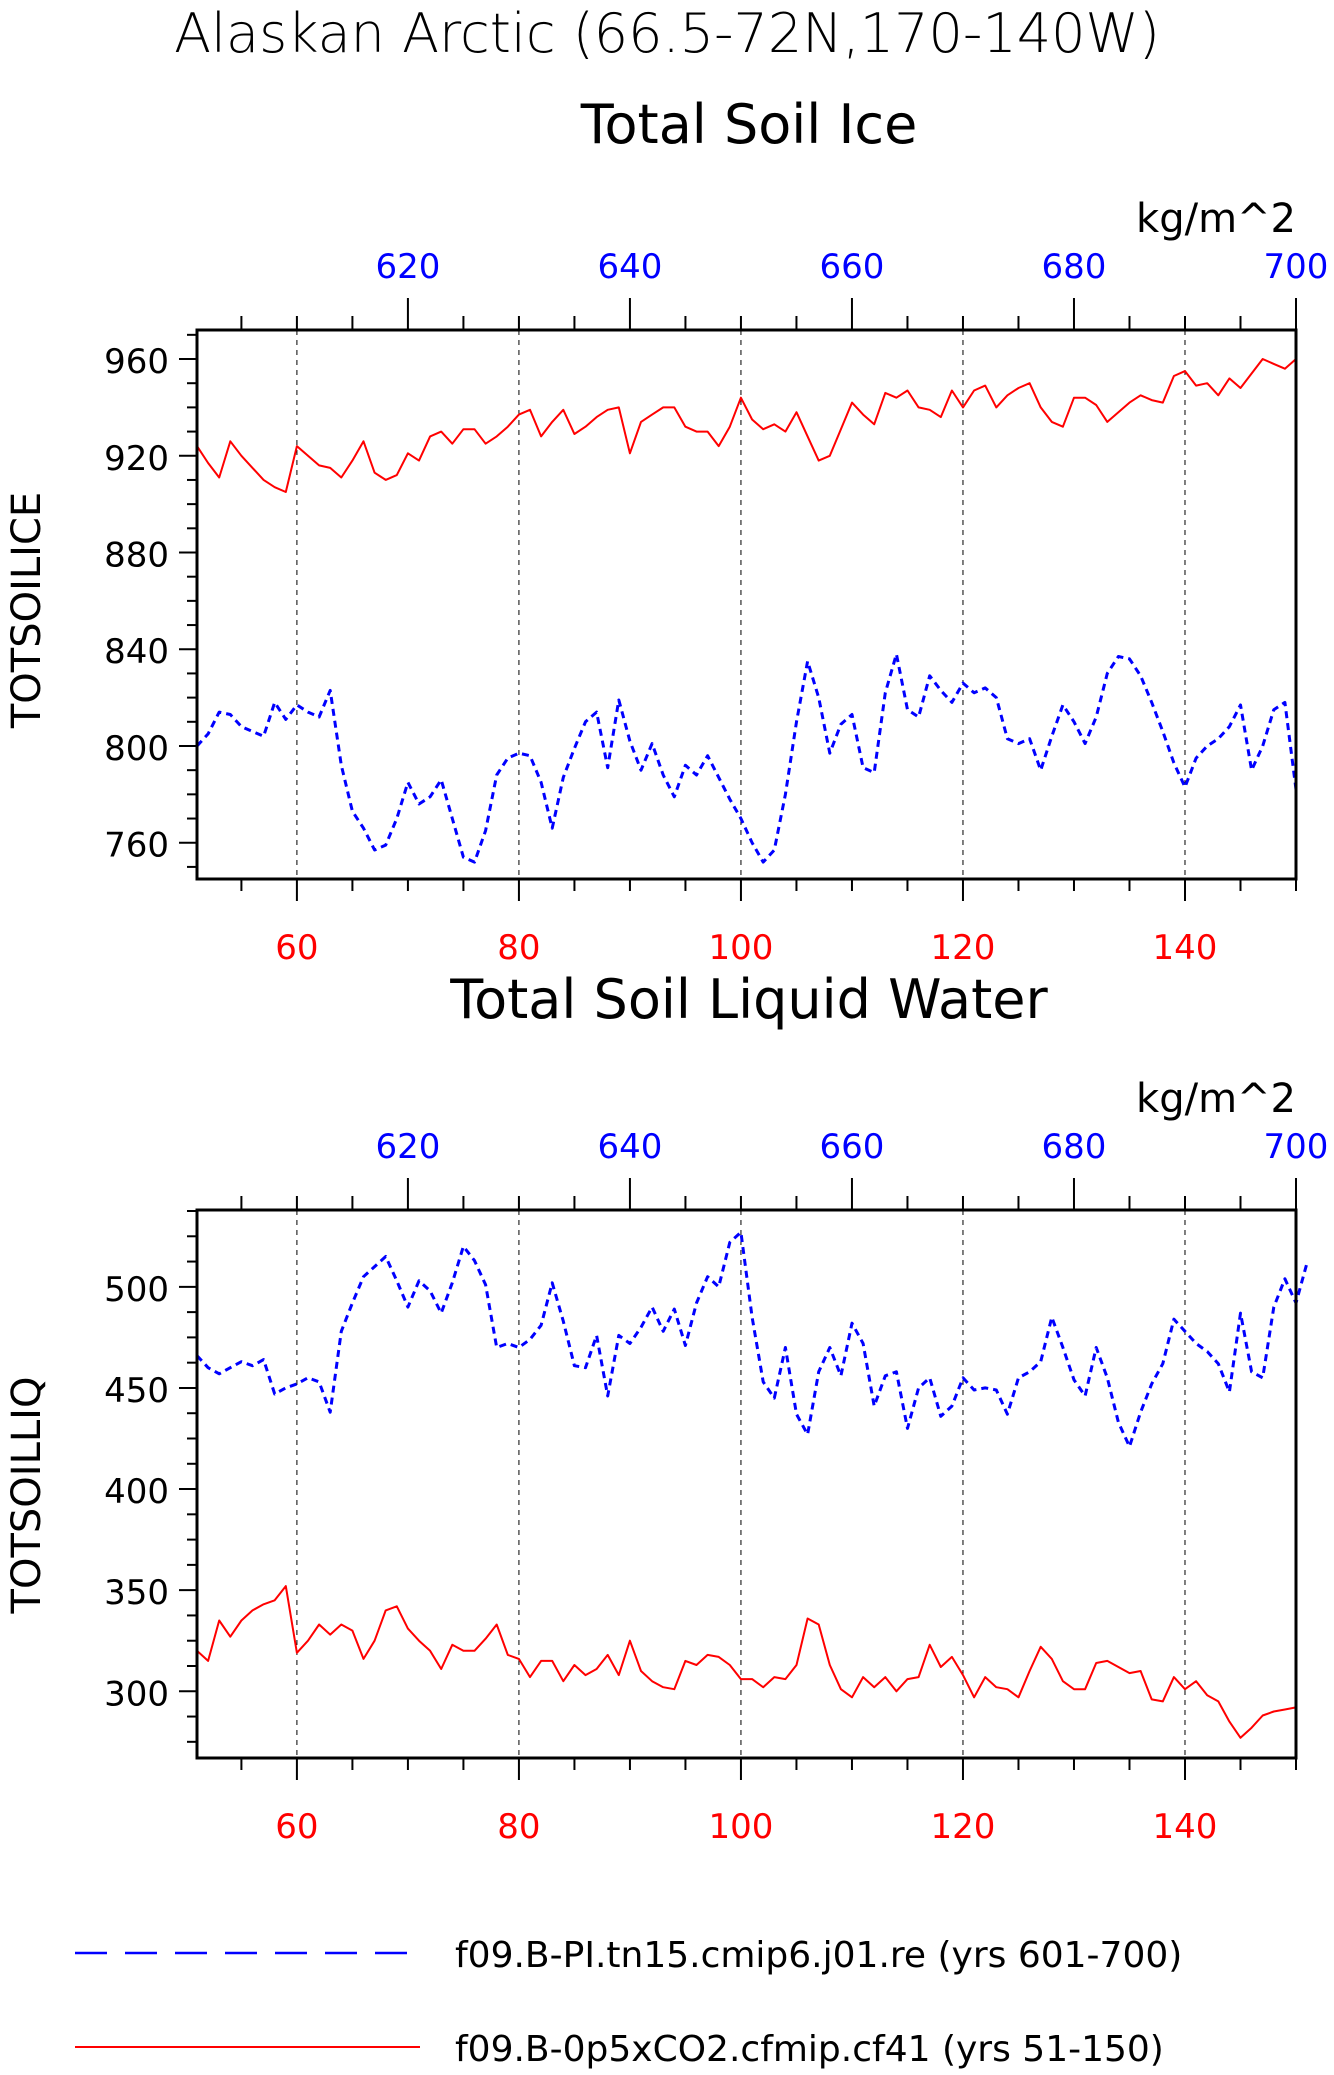 Image resolution: width=1334 pixels, height=2075 pixels. Describe the element at coordinates (136, 749) in the screenshot. I see `y-tick-label: 800` at that location.